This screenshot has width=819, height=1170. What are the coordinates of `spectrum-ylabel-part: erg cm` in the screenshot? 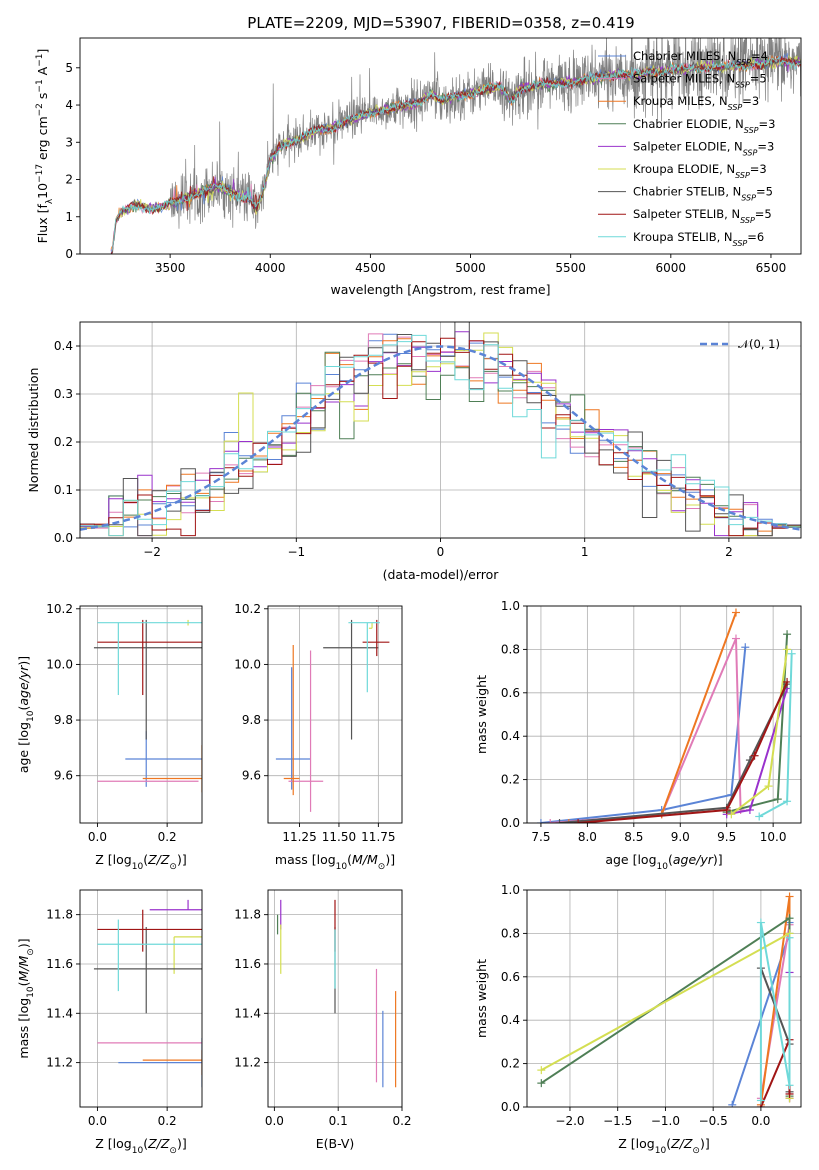 It's located at (42, 140).